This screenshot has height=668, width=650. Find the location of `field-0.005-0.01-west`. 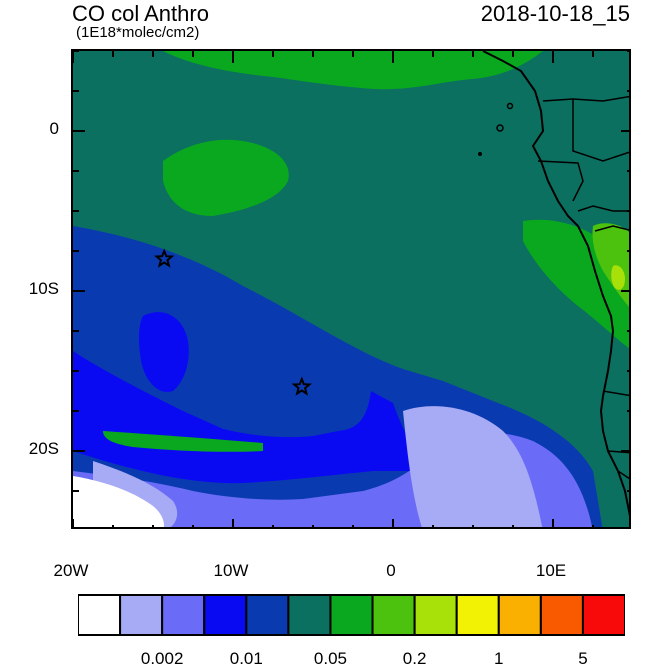

field-0.005-0.01-west is located at coordinates (163, 352).